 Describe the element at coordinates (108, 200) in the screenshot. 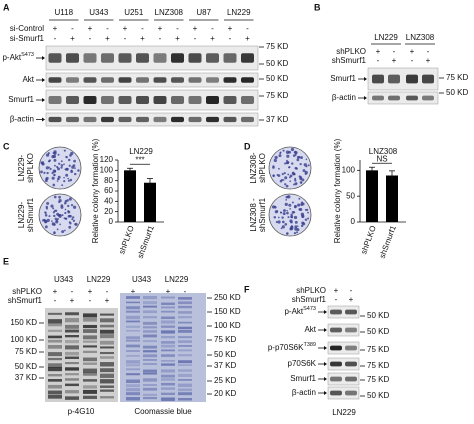

I see `y-tick-label: 40` at that location.